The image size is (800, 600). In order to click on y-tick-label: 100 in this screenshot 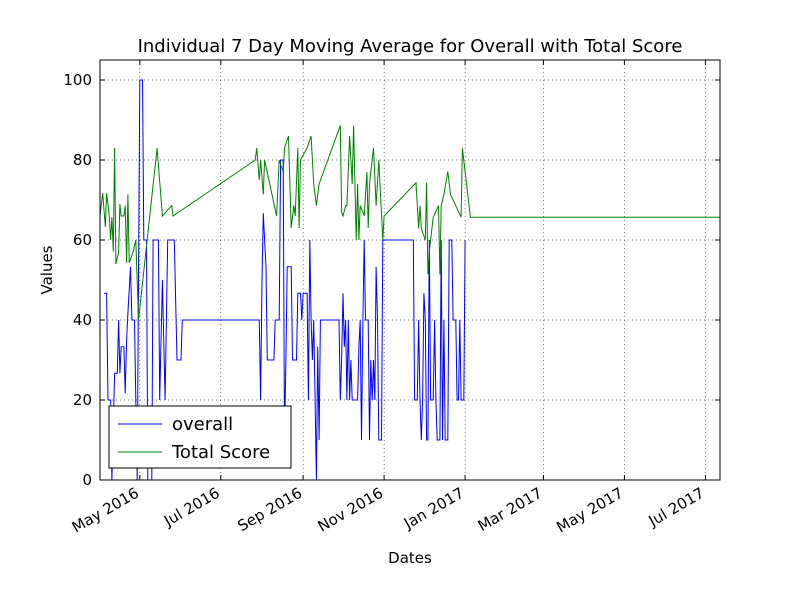, I will do `click(77, 80)`.